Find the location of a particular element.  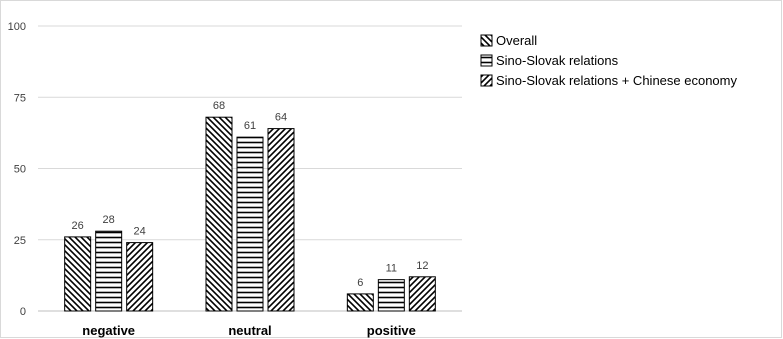

legend-label: Sino-Slovak relations + Chinese economy is located at coordinates (616, 80).